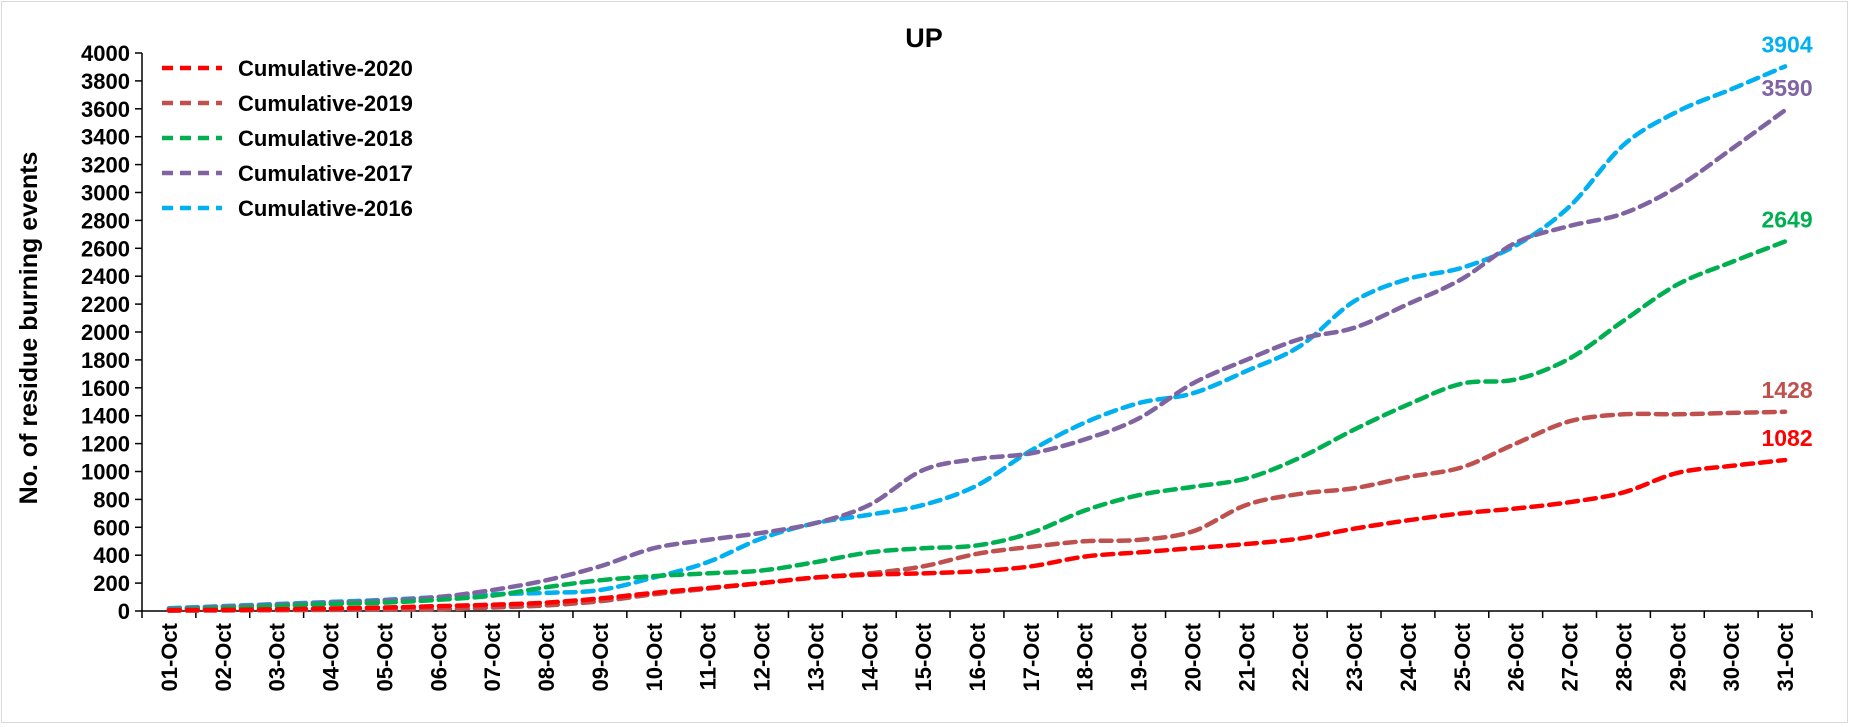 The width and height of the screenshot is (1849, 727). What do you see at coordinates (1677, 656) in the screenshot?
I see `x-tick-label: 29-Oct` at bounding box center [1677, 656].